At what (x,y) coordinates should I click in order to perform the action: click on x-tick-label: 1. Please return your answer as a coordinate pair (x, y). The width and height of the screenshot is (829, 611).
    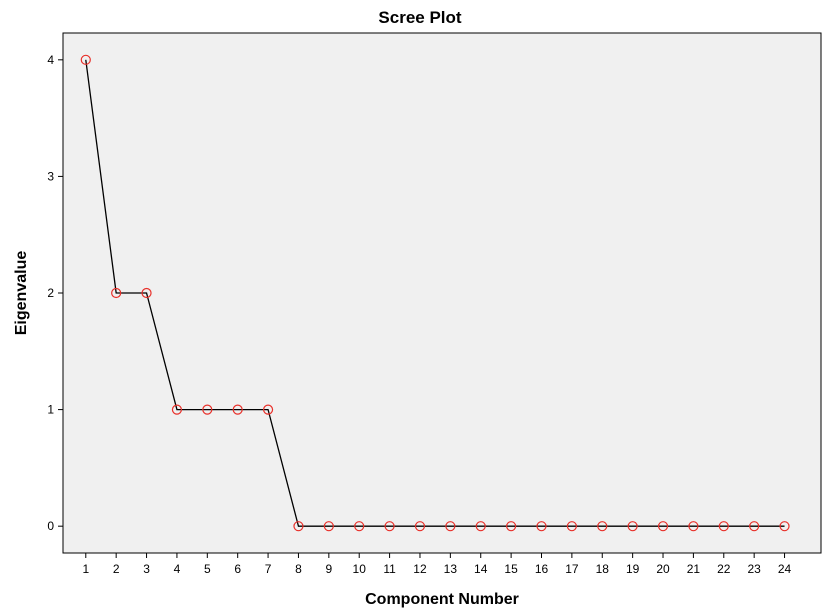
    Looking at the image, I should click on (85, 569).